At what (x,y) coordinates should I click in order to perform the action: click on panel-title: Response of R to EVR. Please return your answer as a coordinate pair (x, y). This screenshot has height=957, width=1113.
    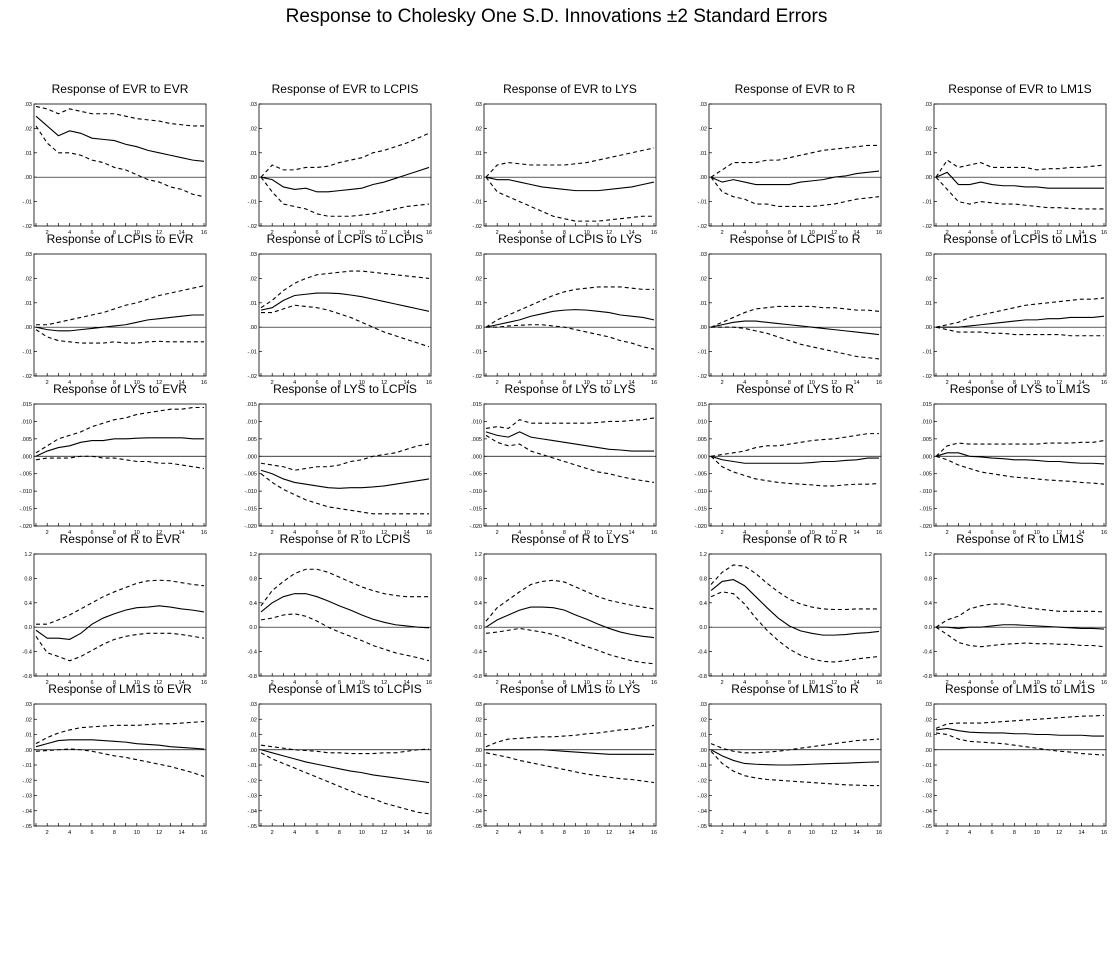
    Looking at the image, I should click on (120, 539).